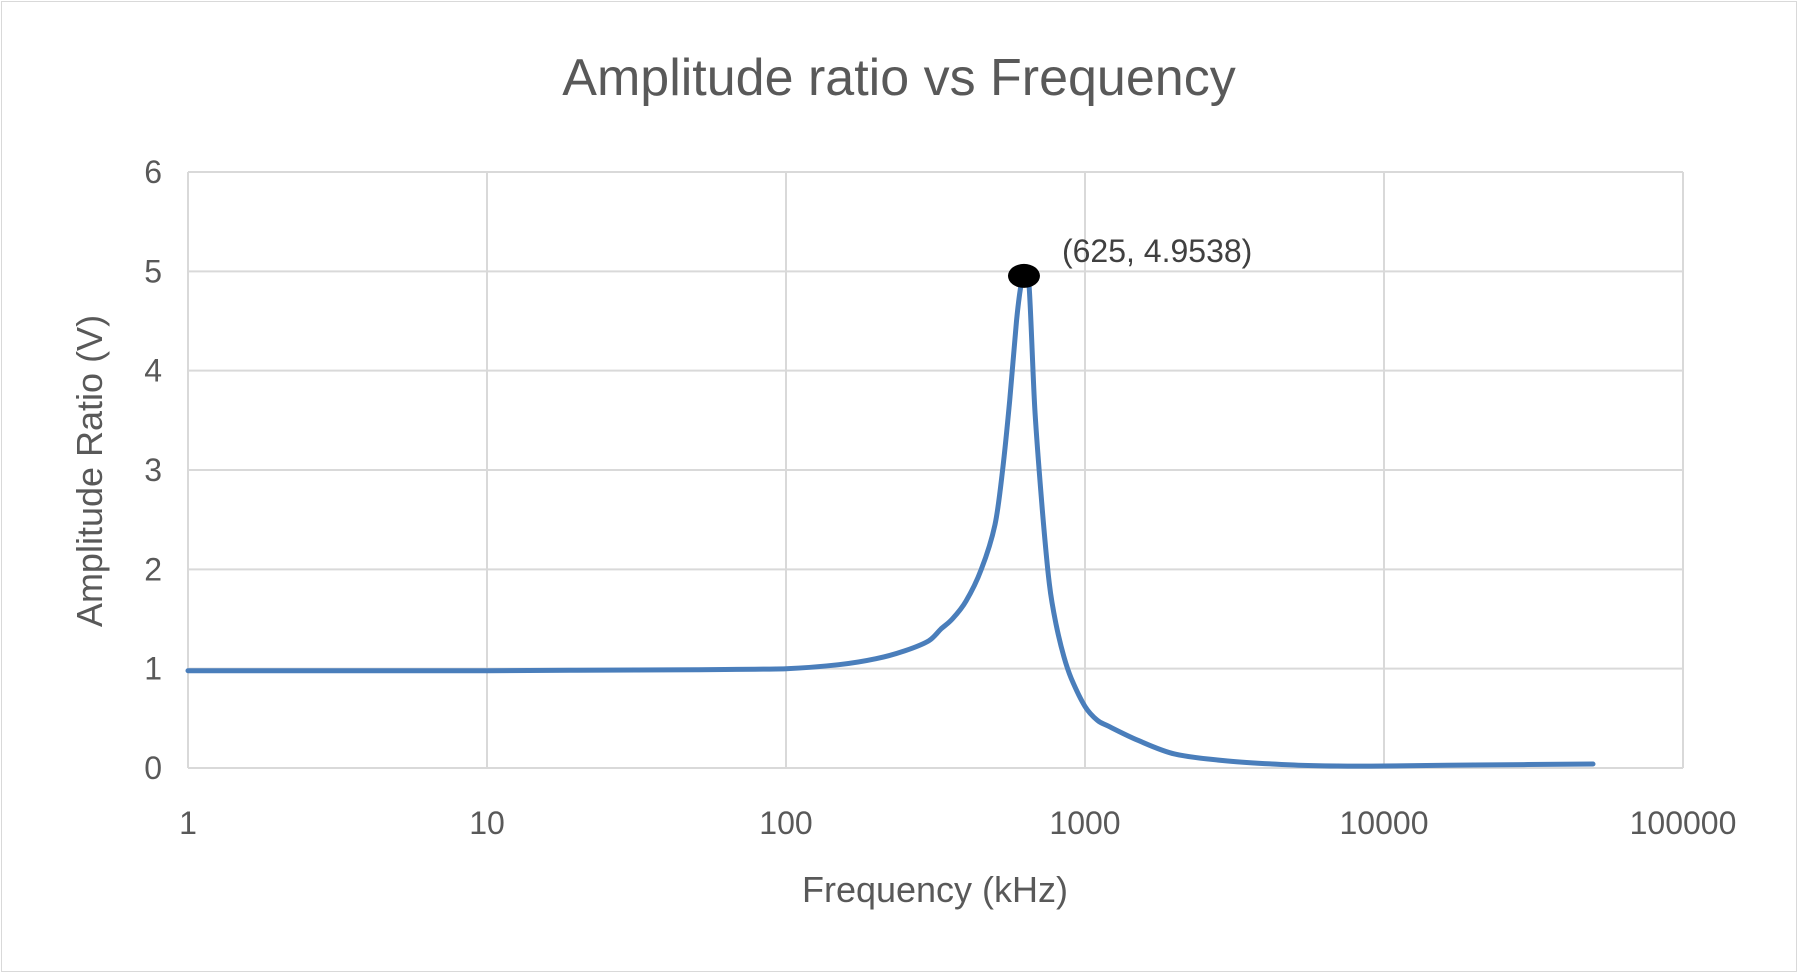  I want to click on x-axis-label: Frequency (kHz), so click(935, 889).